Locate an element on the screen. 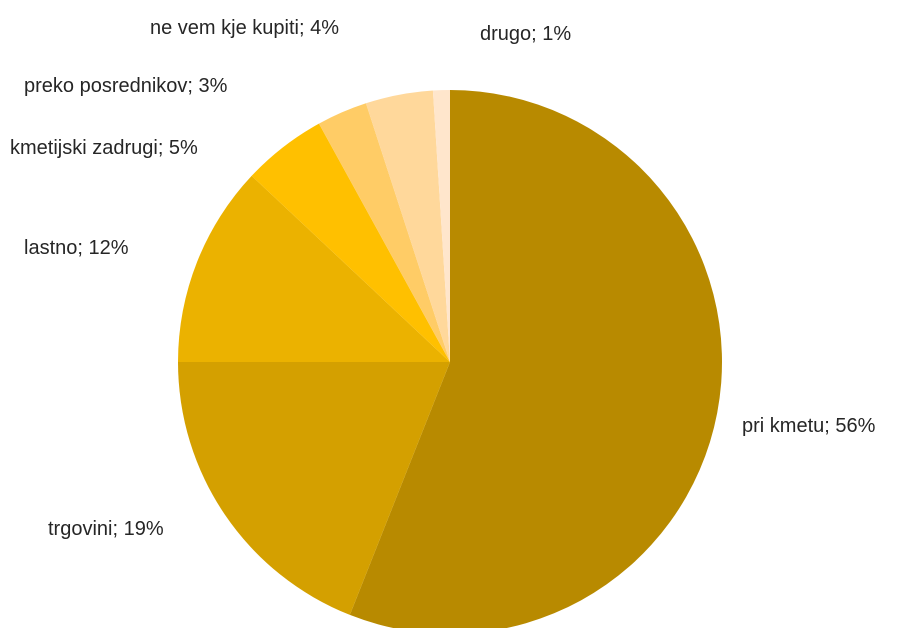  slice-label-drugo: drugo; 1% is located at coordinates (525, 34).